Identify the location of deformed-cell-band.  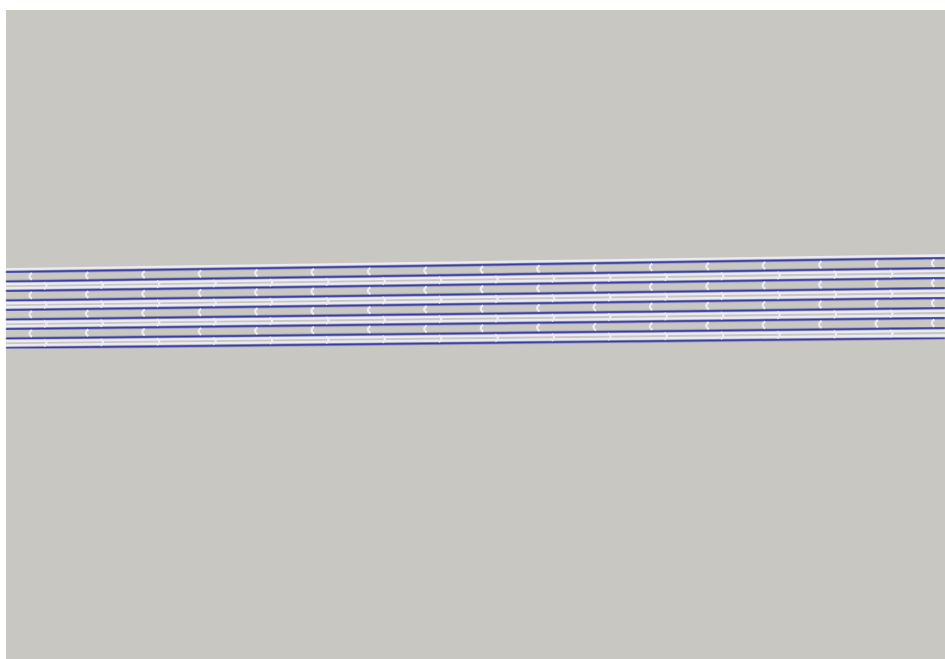
(475, 303).